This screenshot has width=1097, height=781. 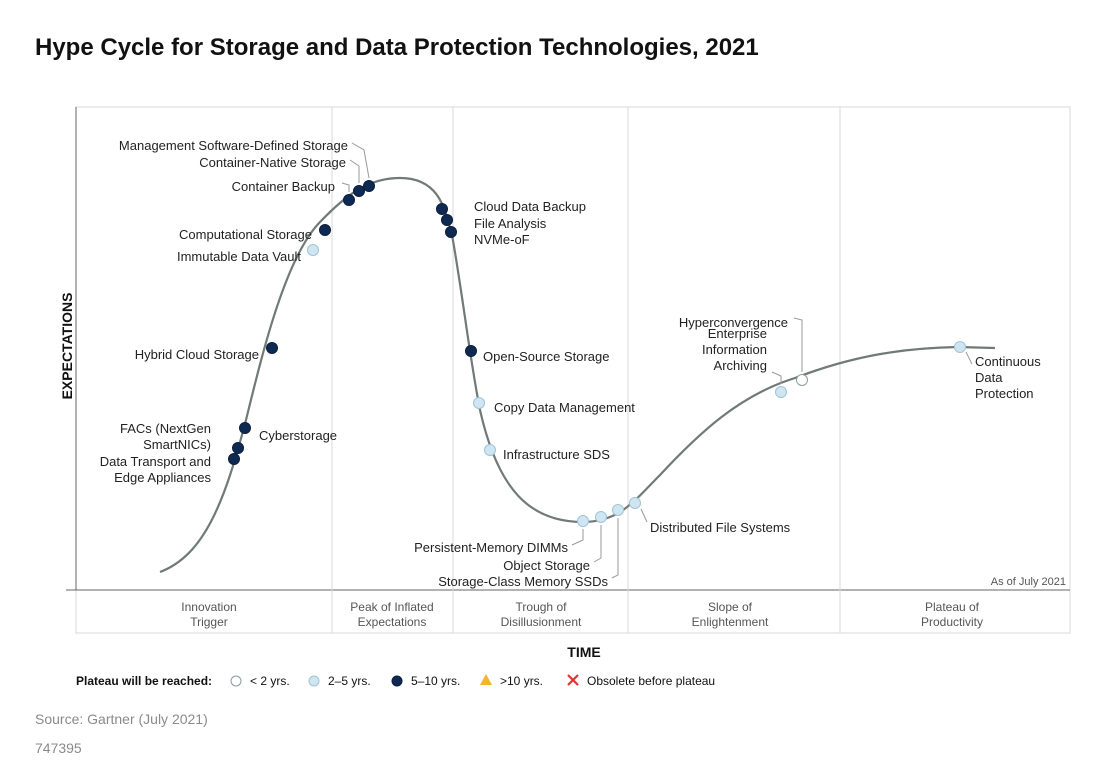 I want to click on document-id: 747395, so click(x=58, y=748).